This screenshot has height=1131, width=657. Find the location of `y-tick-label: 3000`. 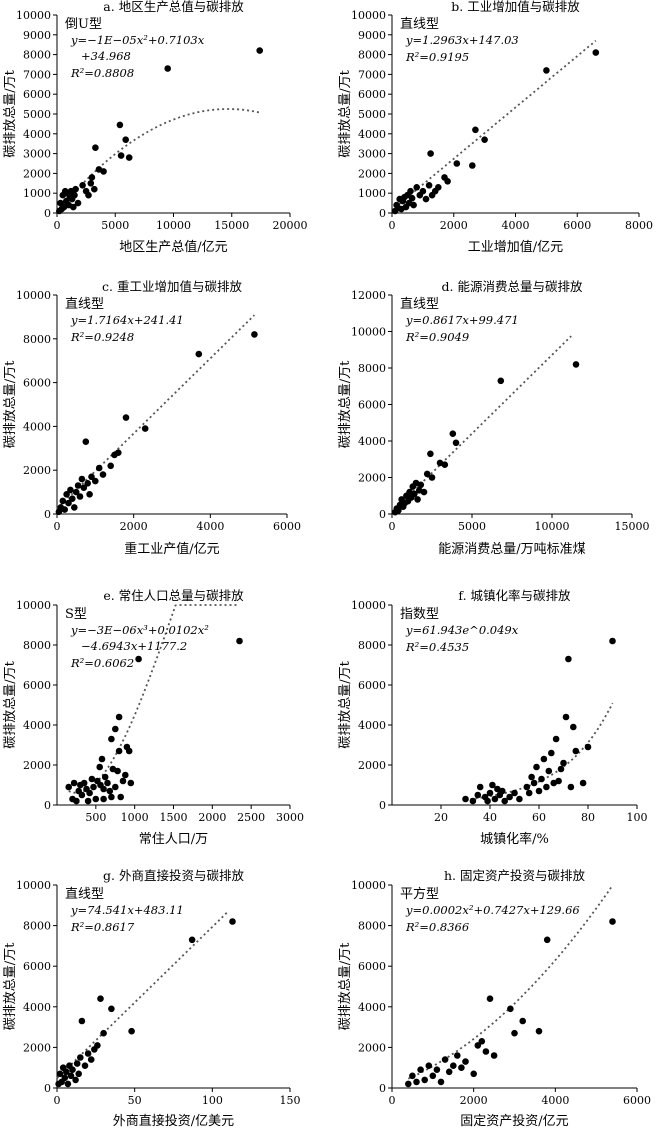

y-tick-label: 3000 is located at coordinates (372, 154).